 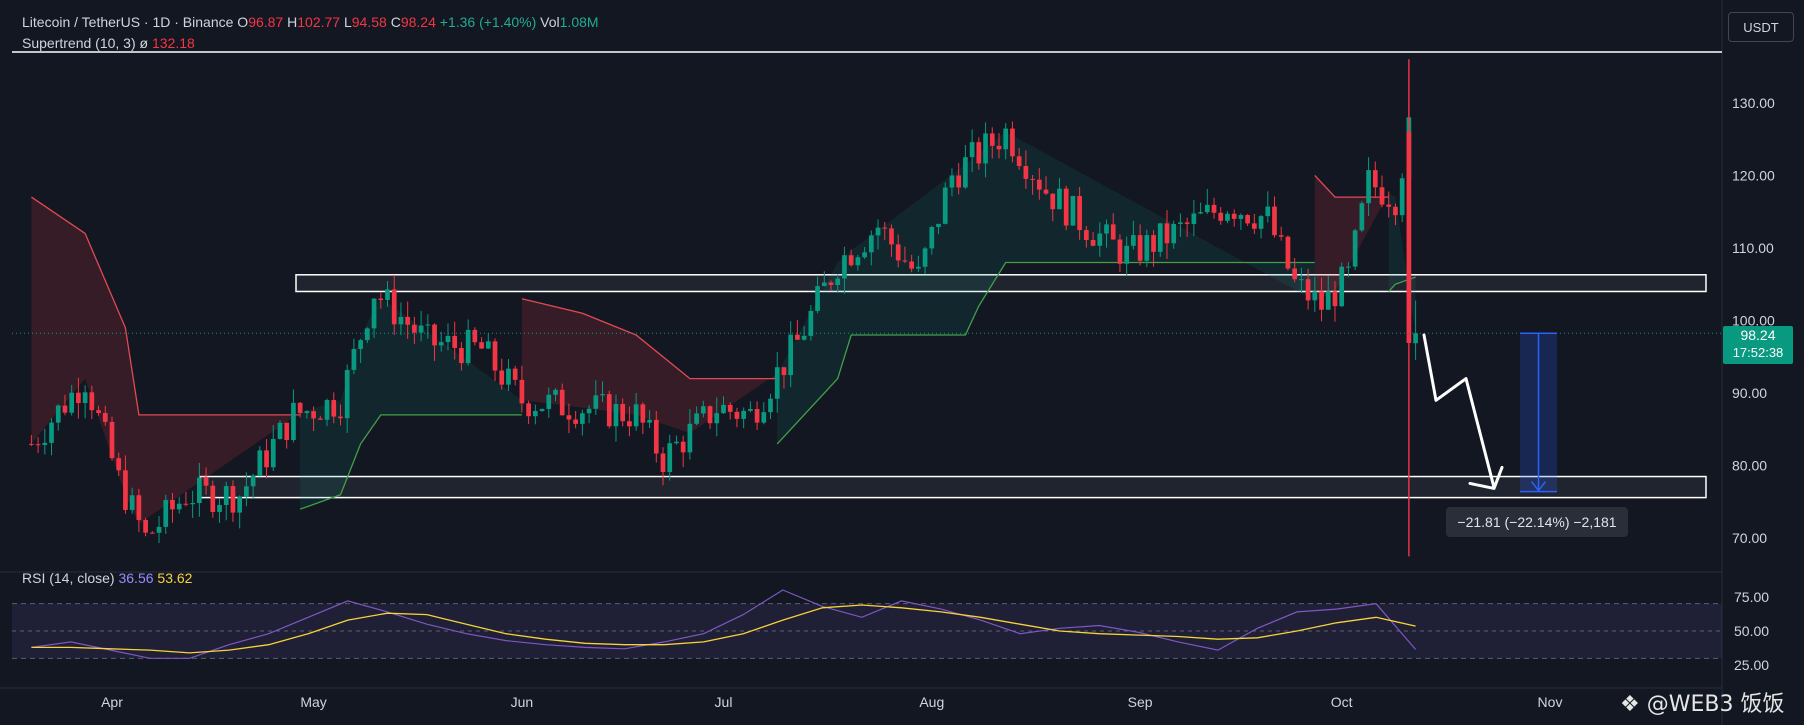 What do you see at coordinates (112, 702) in the screenshot?
I see `time-tick-apr: Apr` at bounding box center [112, 702].